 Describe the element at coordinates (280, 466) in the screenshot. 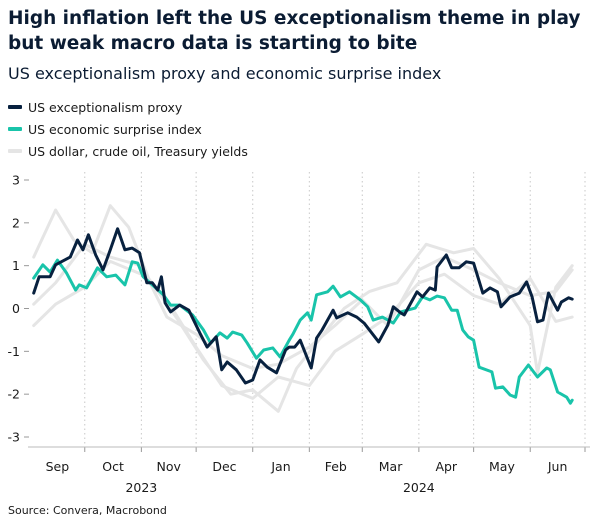

I see `x-tick-label: Jan` at that location.